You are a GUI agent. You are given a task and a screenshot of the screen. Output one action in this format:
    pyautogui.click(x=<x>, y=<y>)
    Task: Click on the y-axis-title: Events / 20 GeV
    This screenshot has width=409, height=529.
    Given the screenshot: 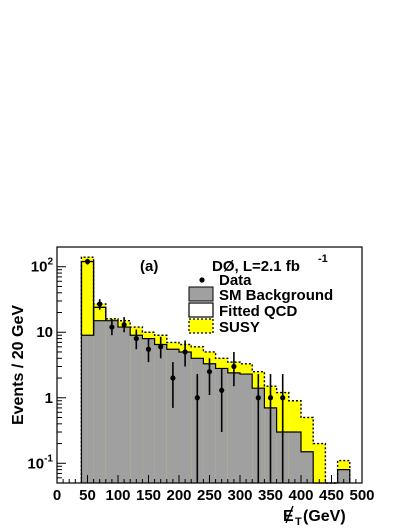 What is the action you would take?
    pyautogui.click(x=18, y=365)
    